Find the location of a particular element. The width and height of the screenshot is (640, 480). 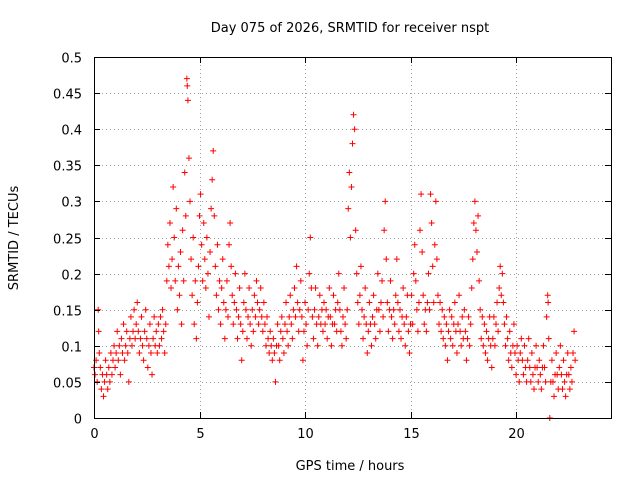

x-tick-label: 0 is located at coordinates (94, 434).